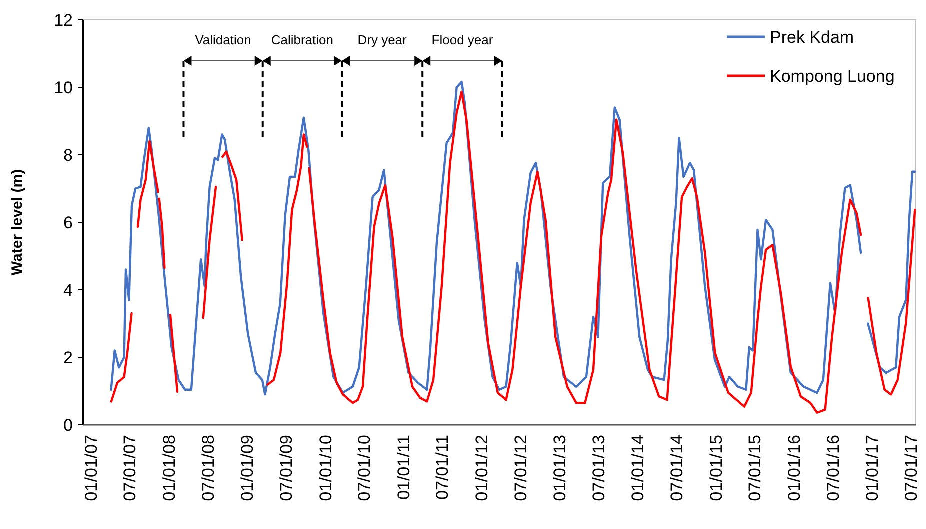  I want to click on annotation: Calibration, so click(302, 40).